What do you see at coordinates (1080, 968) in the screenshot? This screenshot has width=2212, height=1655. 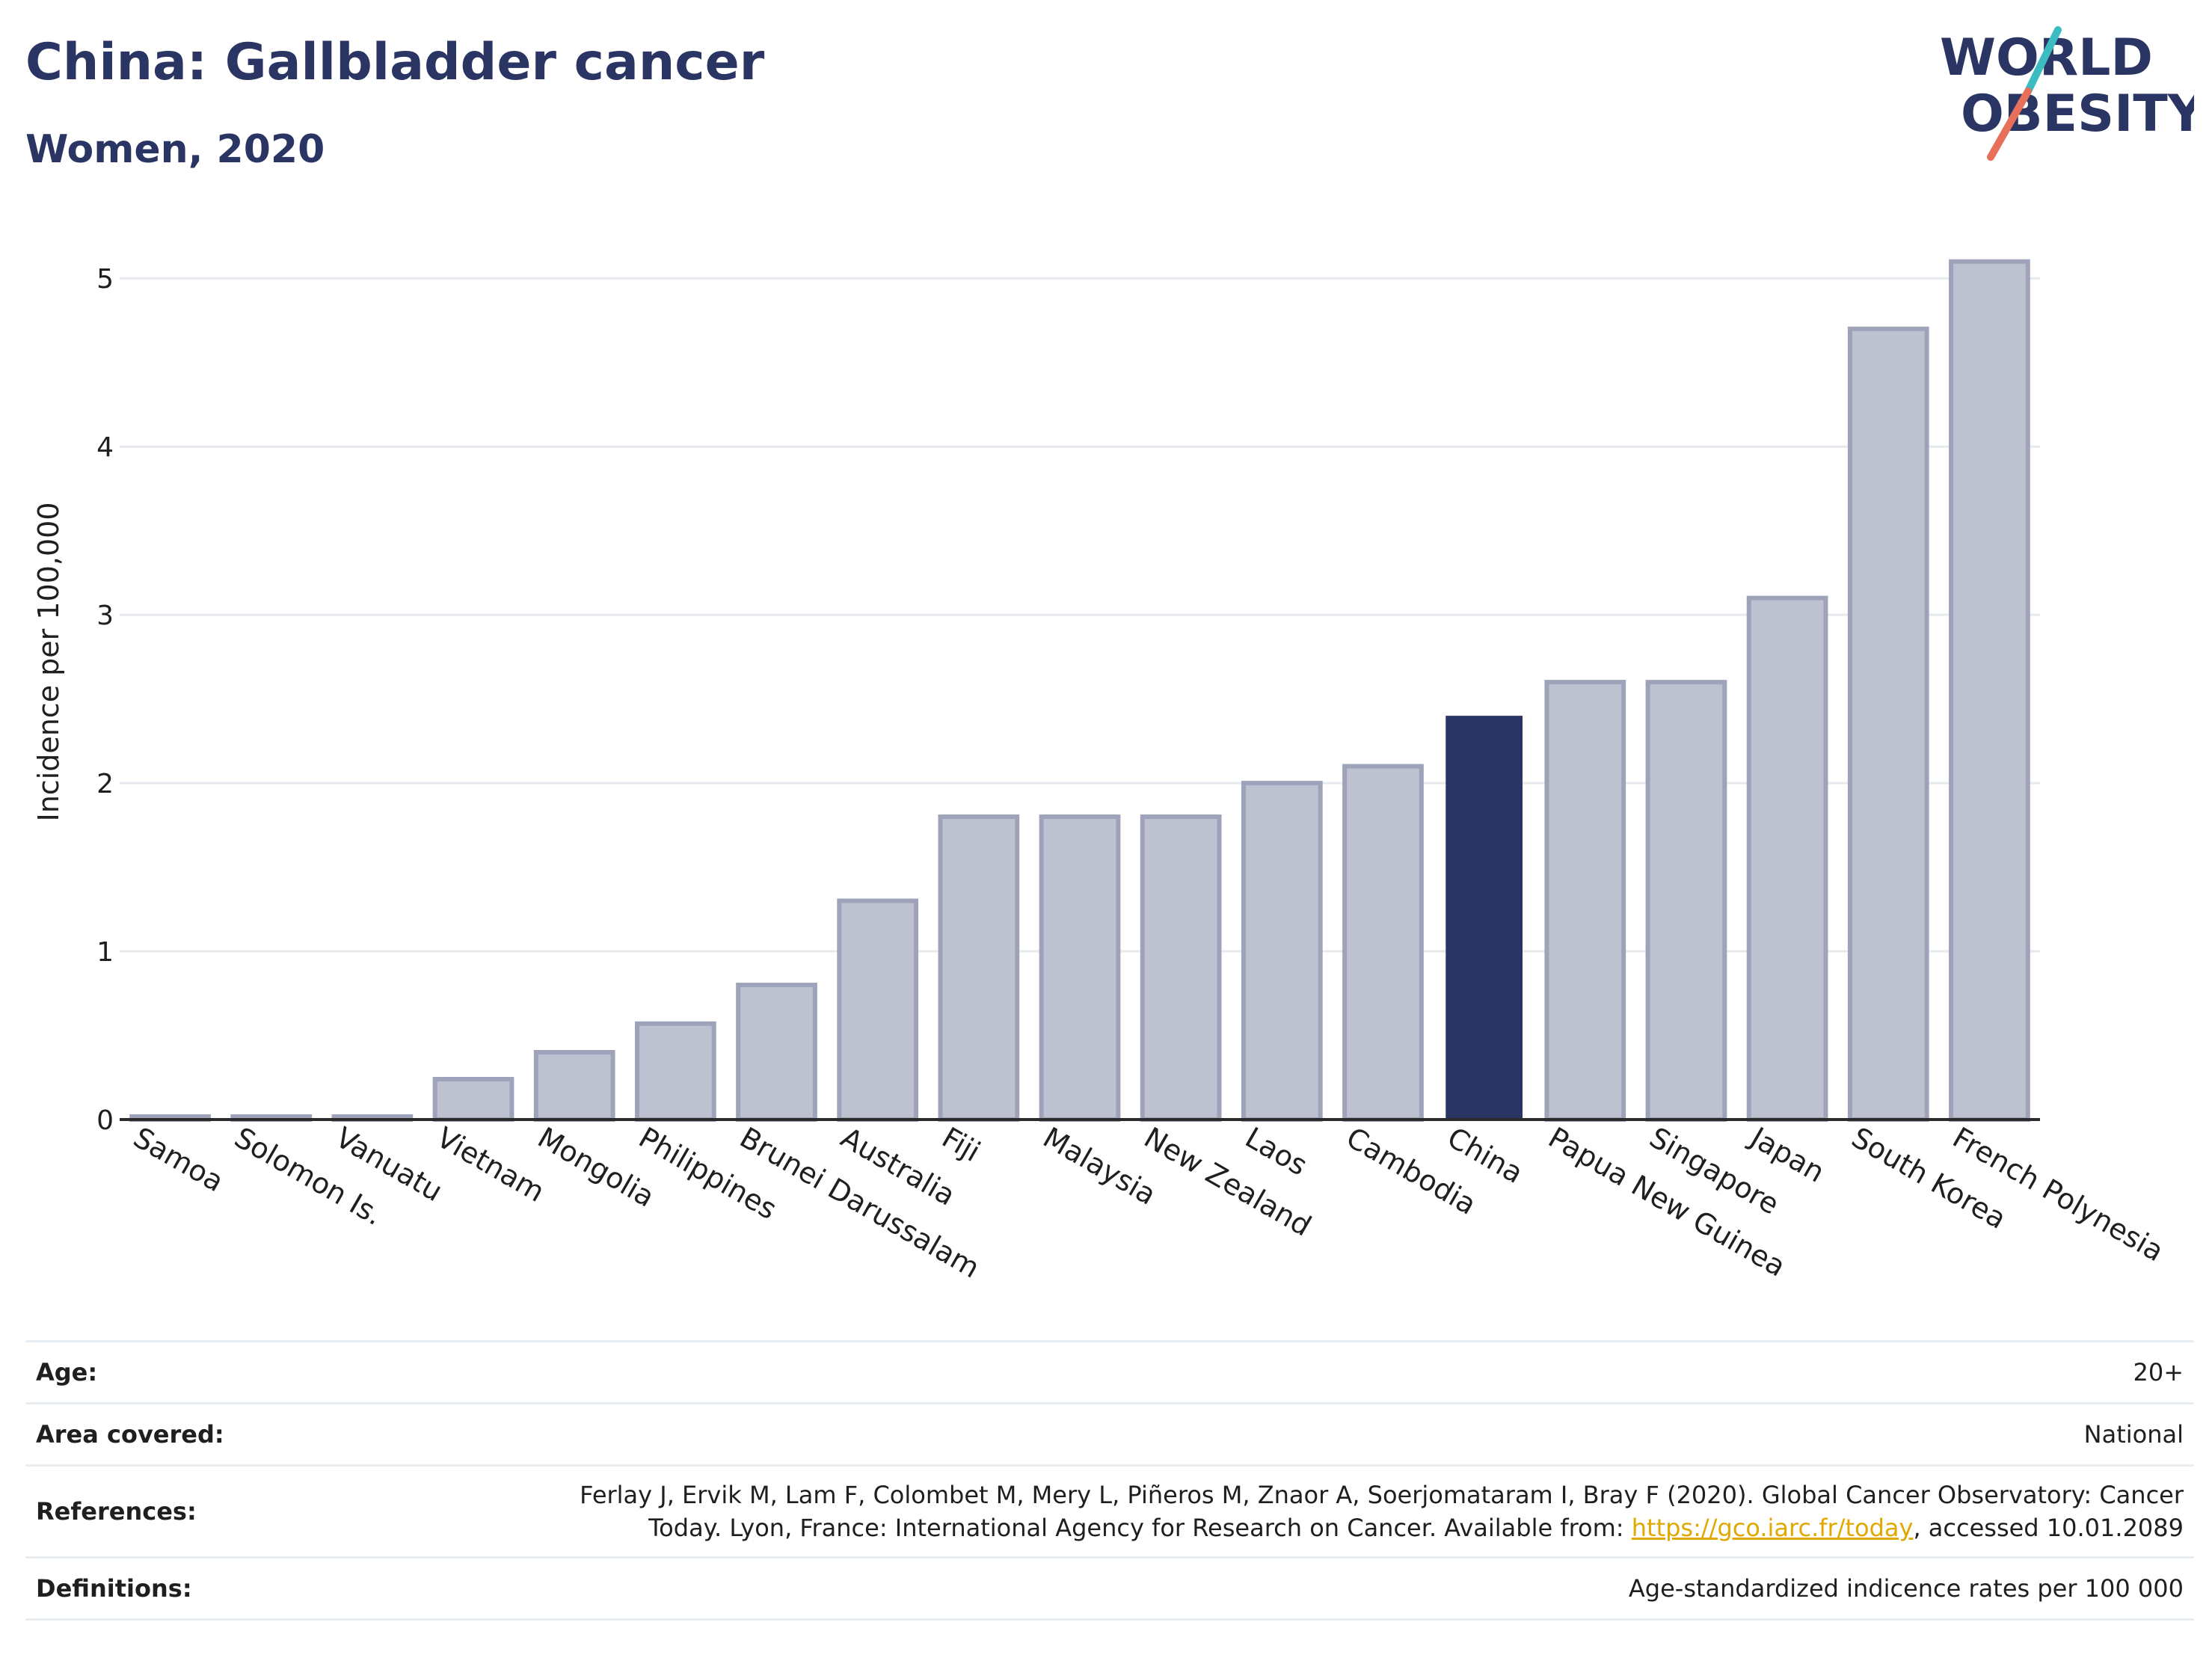 I see `bar-malaysia` at bounding box center [1080, 968].